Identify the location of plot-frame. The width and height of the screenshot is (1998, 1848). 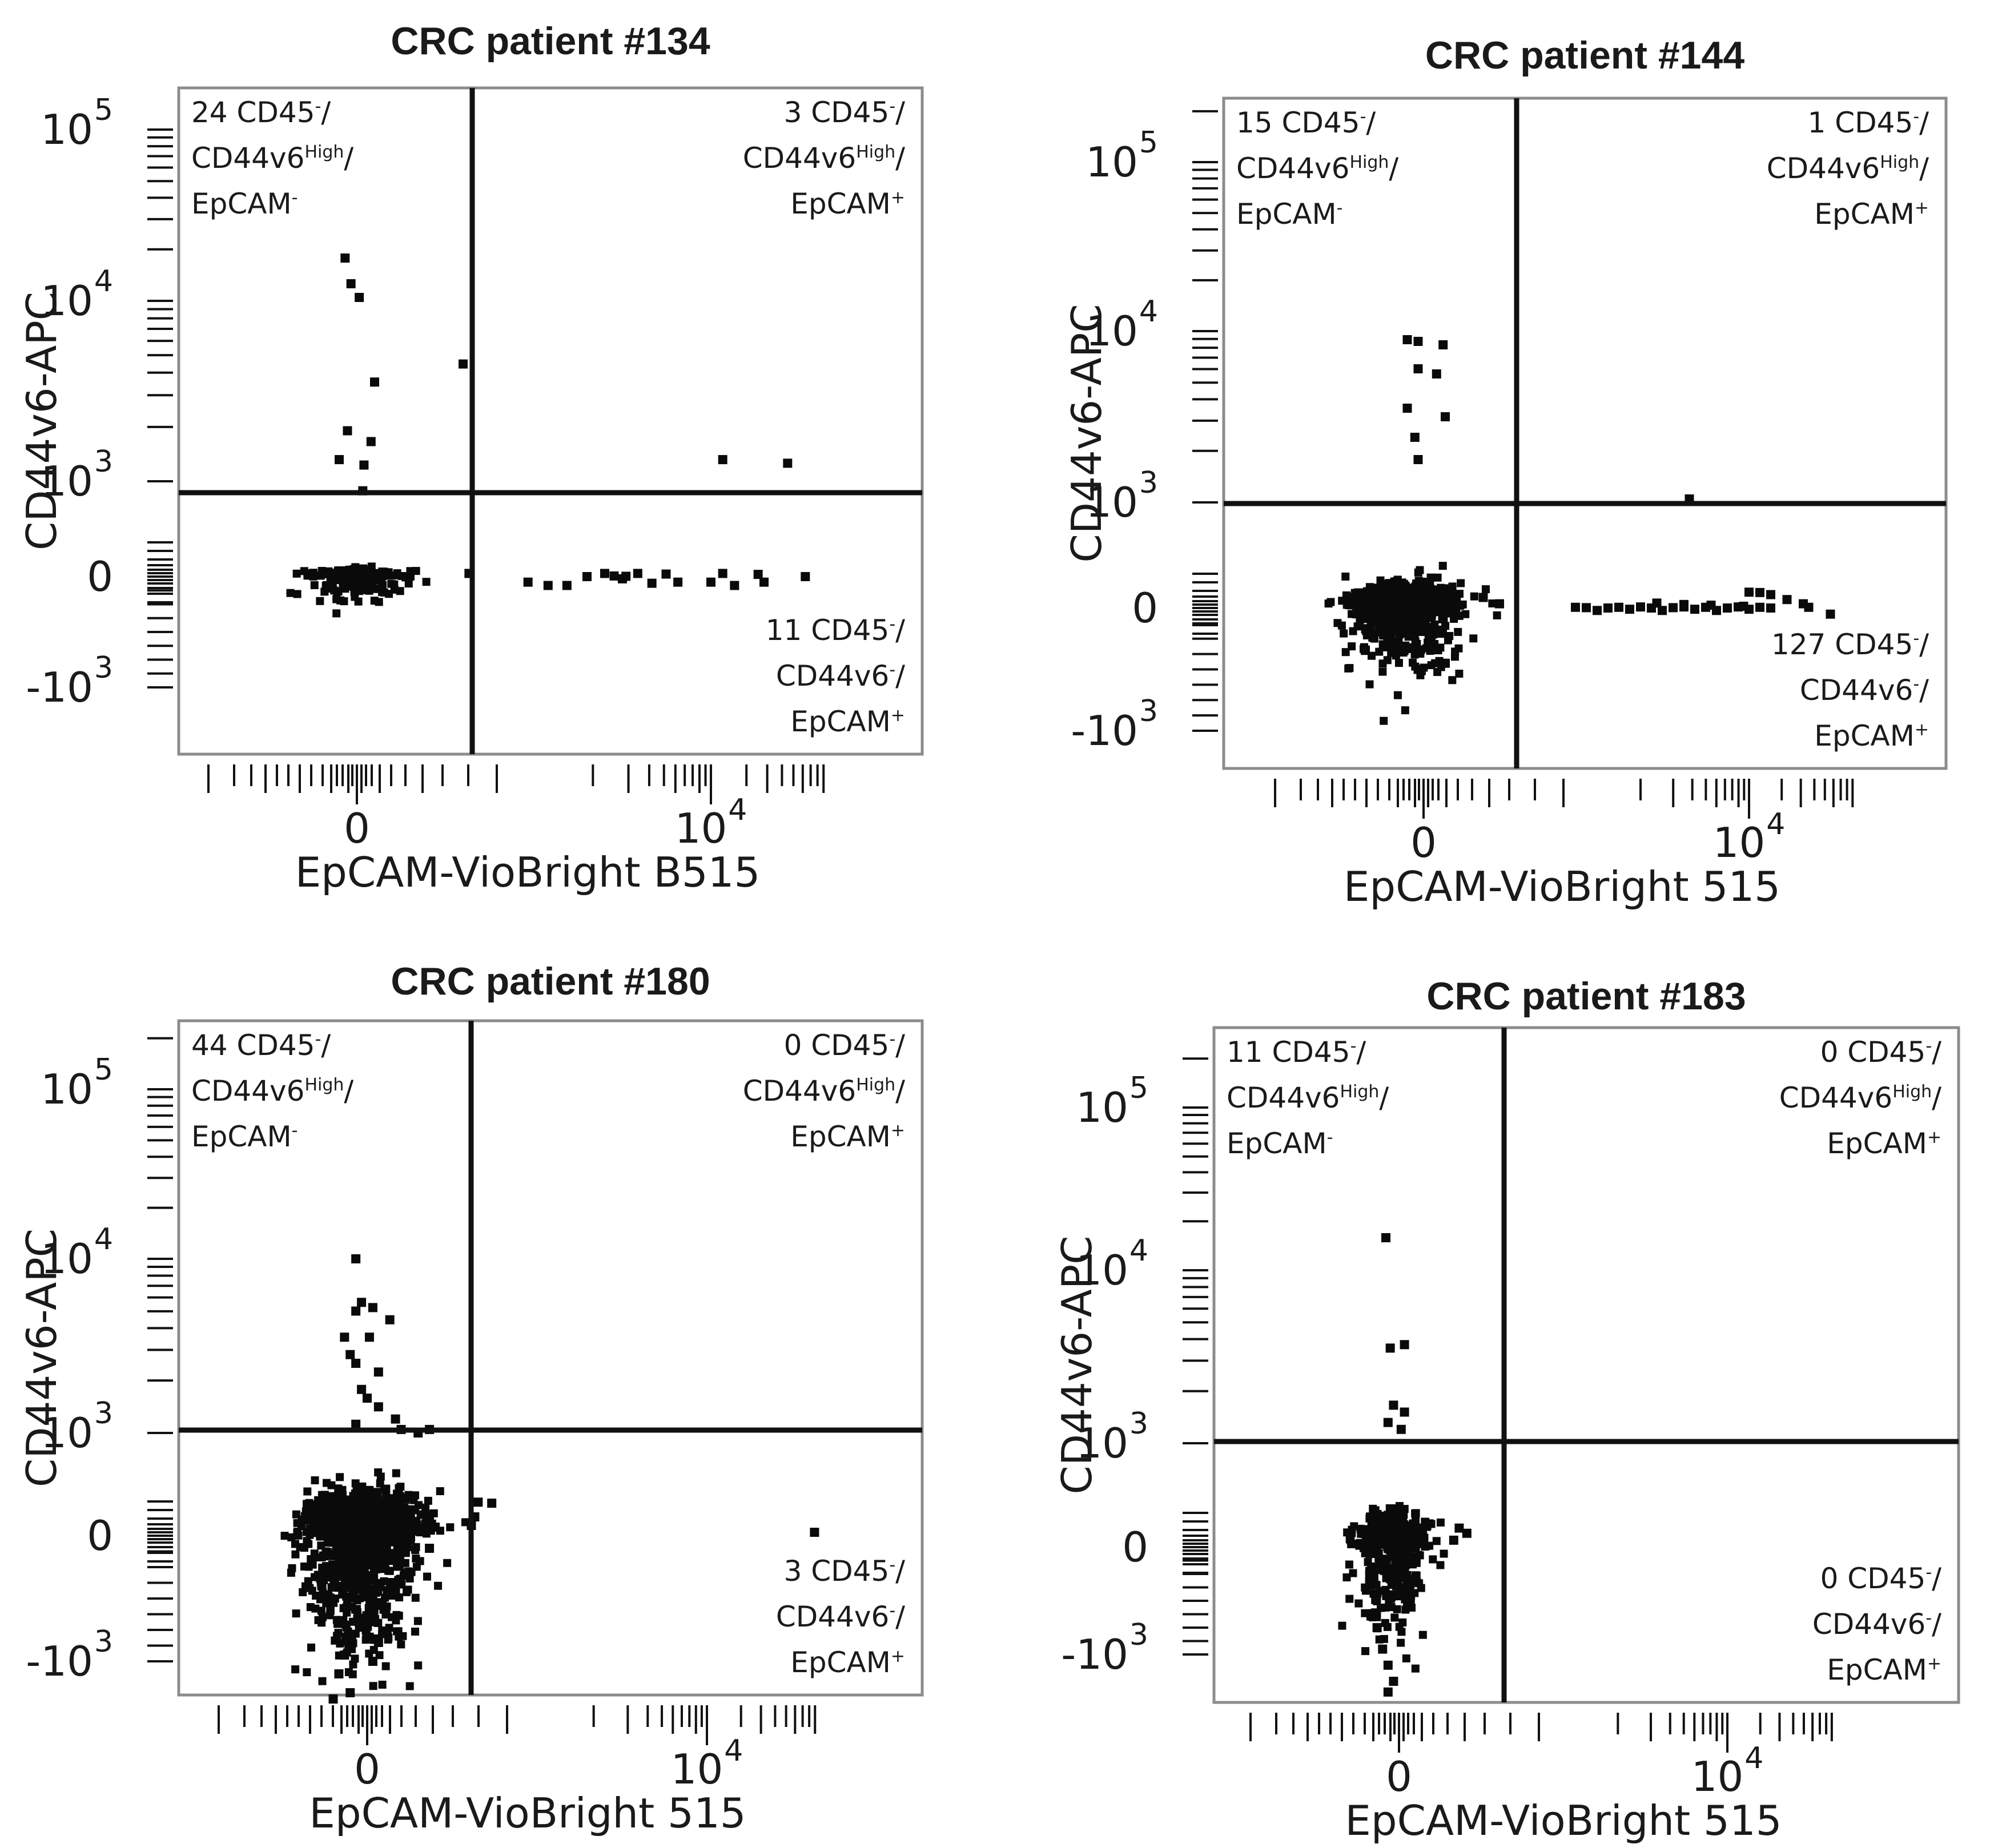
(550, 421).